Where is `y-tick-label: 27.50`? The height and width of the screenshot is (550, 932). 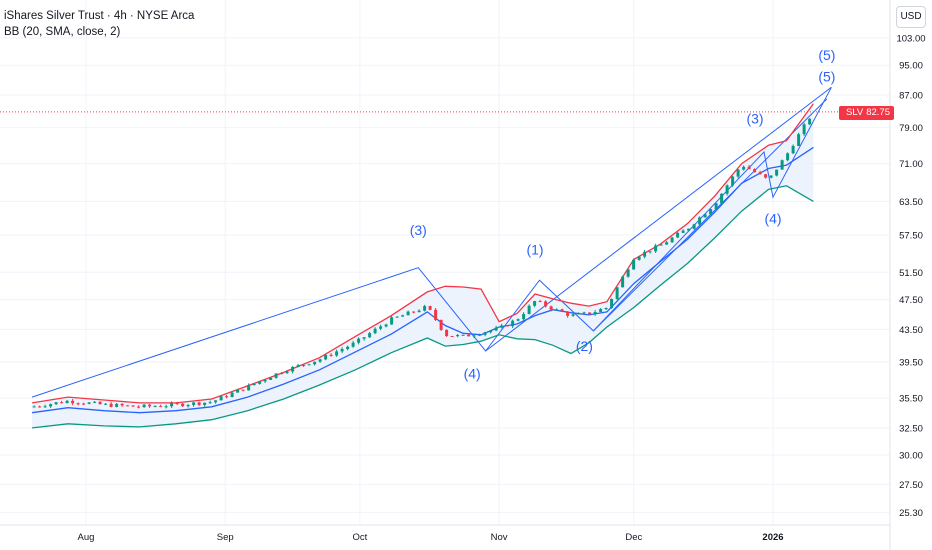
y-tick-label: 27.50 is located at coordinates (911, 485).